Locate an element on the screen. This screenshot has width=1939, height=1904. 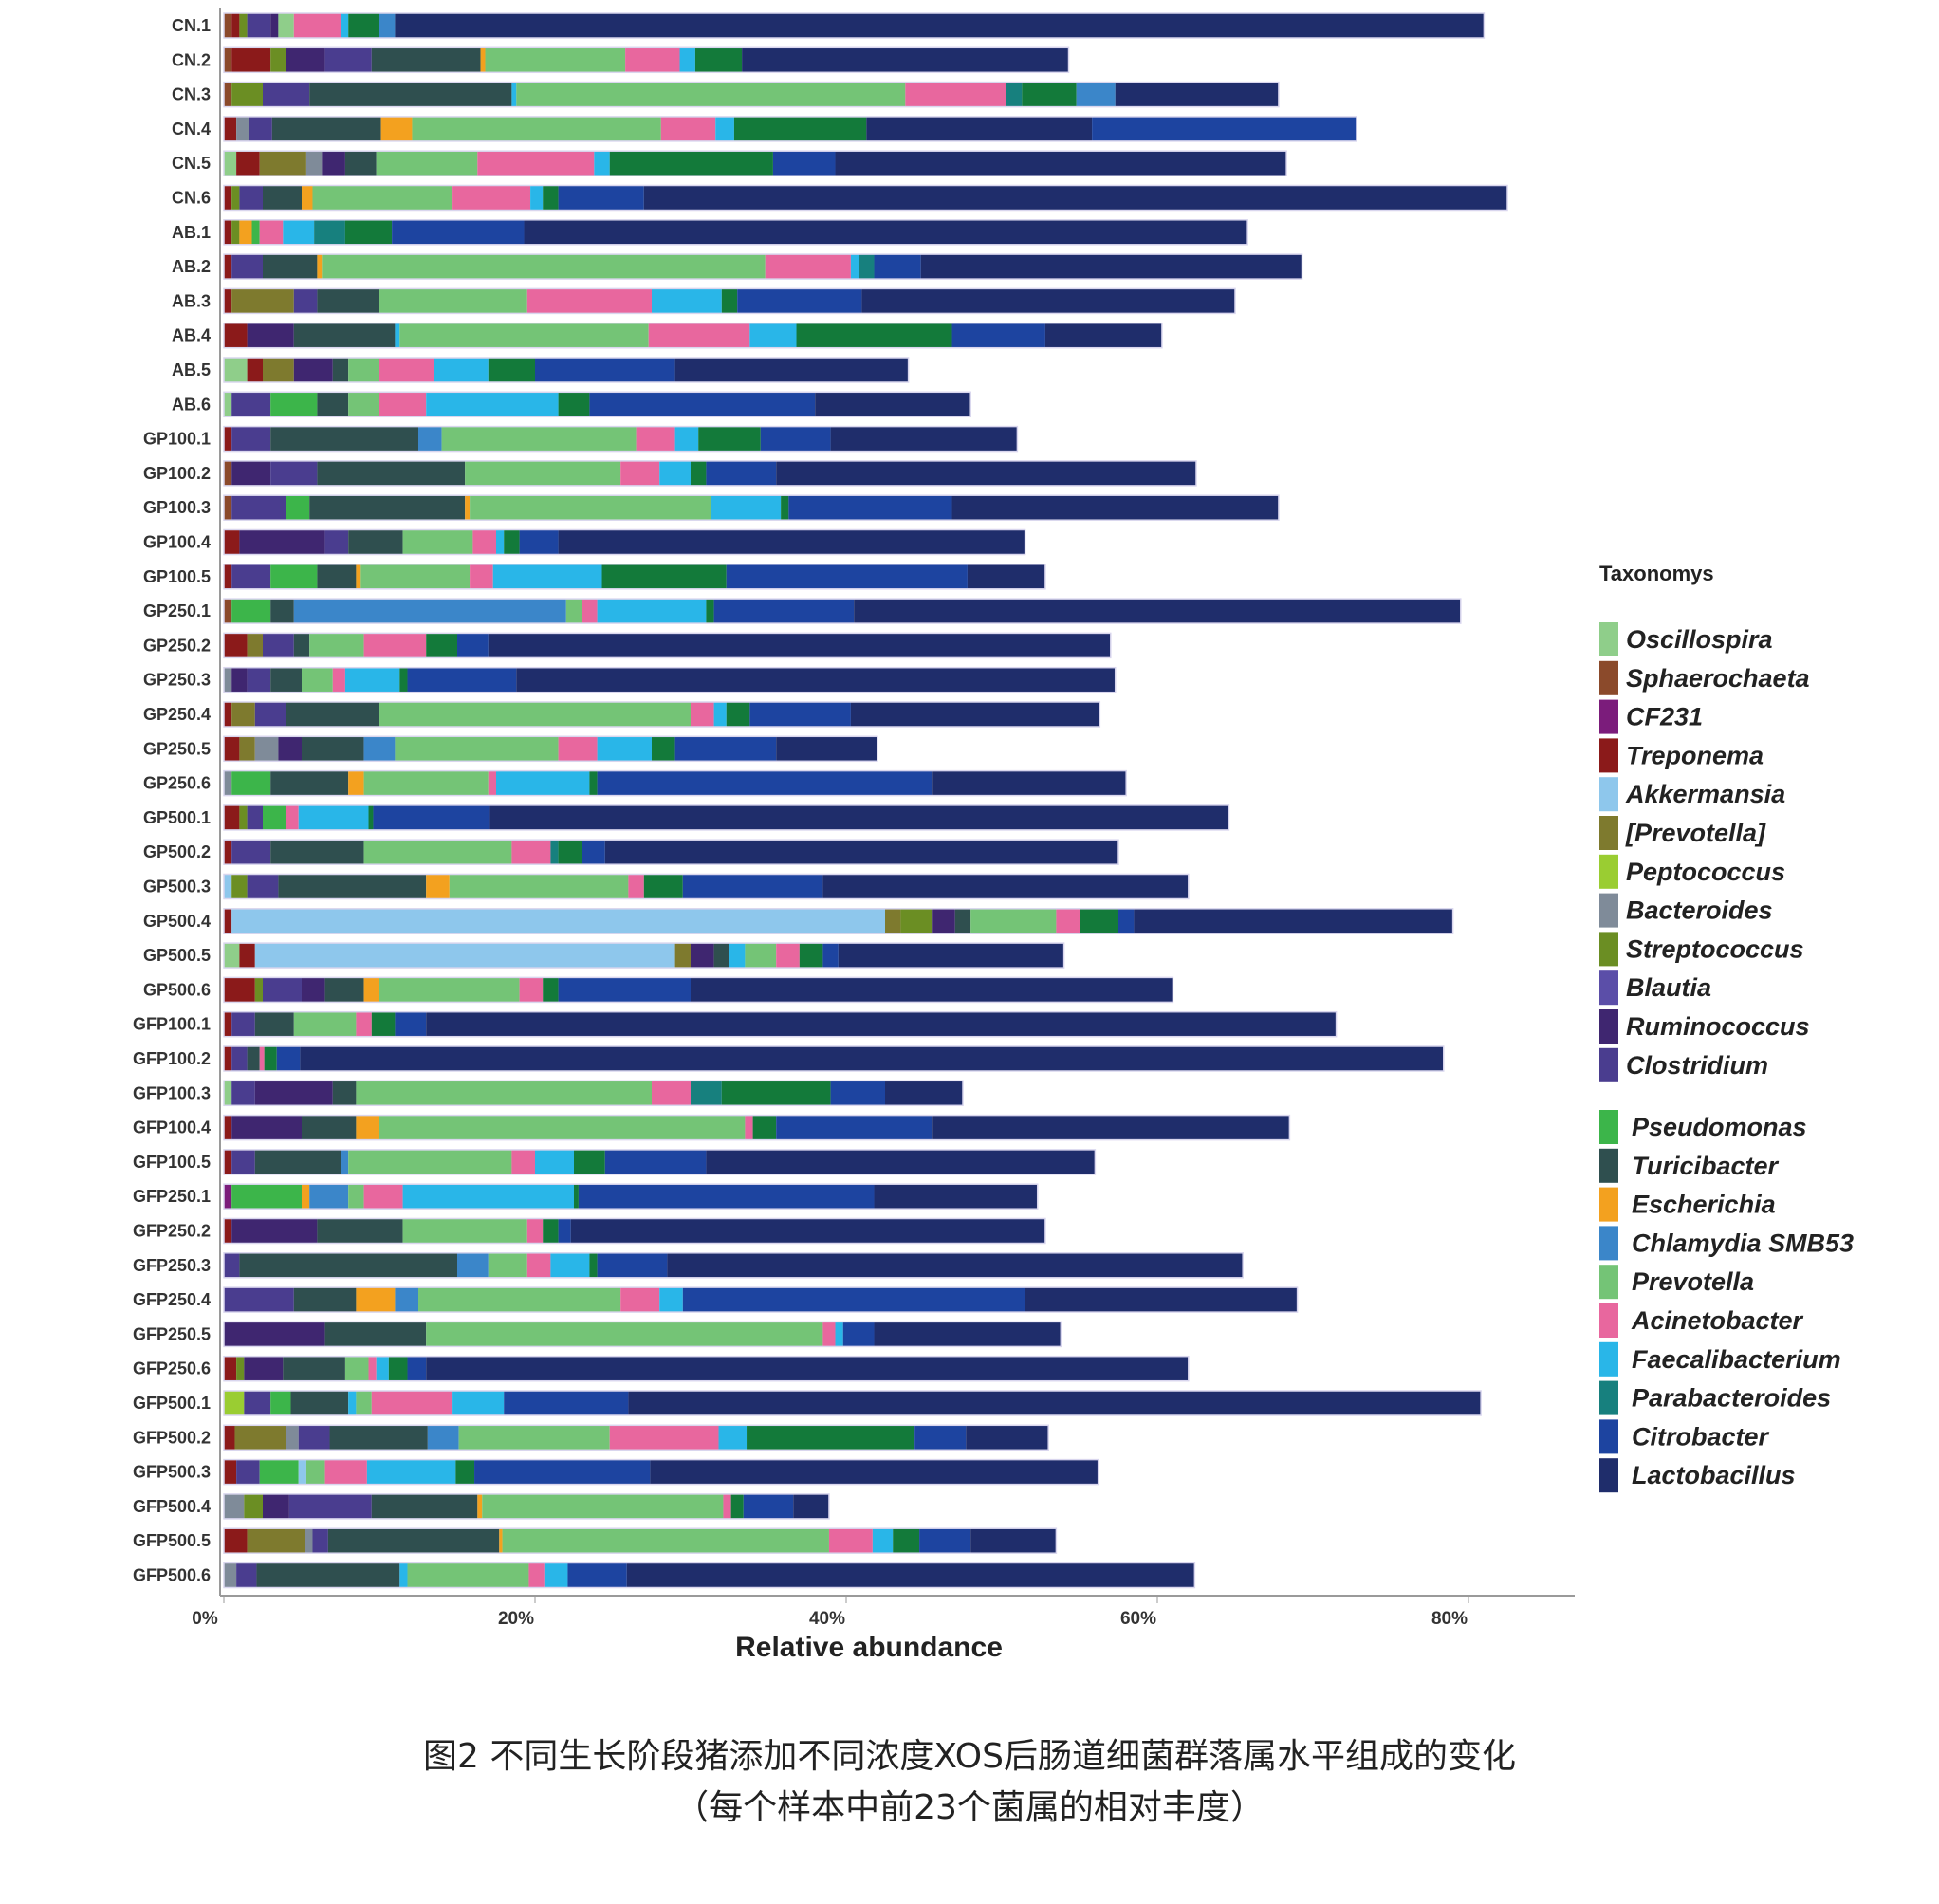
legend-label: Chlamydia SMB53 is located at coordinates (1743, 1243).